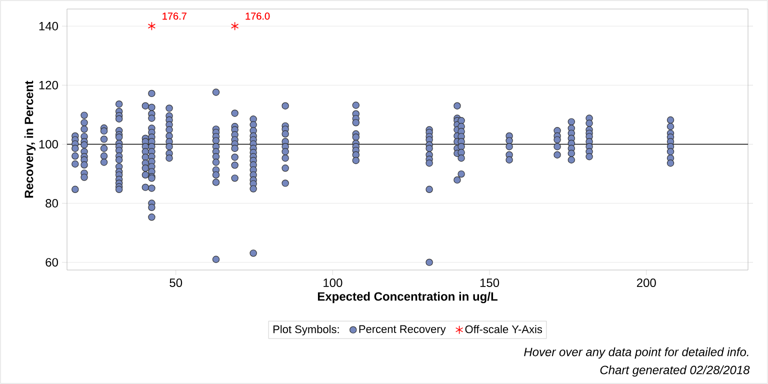  Describe the element at coordinates (646, 283) in the screenshot. I see `x-tick-label: 200` at that location.